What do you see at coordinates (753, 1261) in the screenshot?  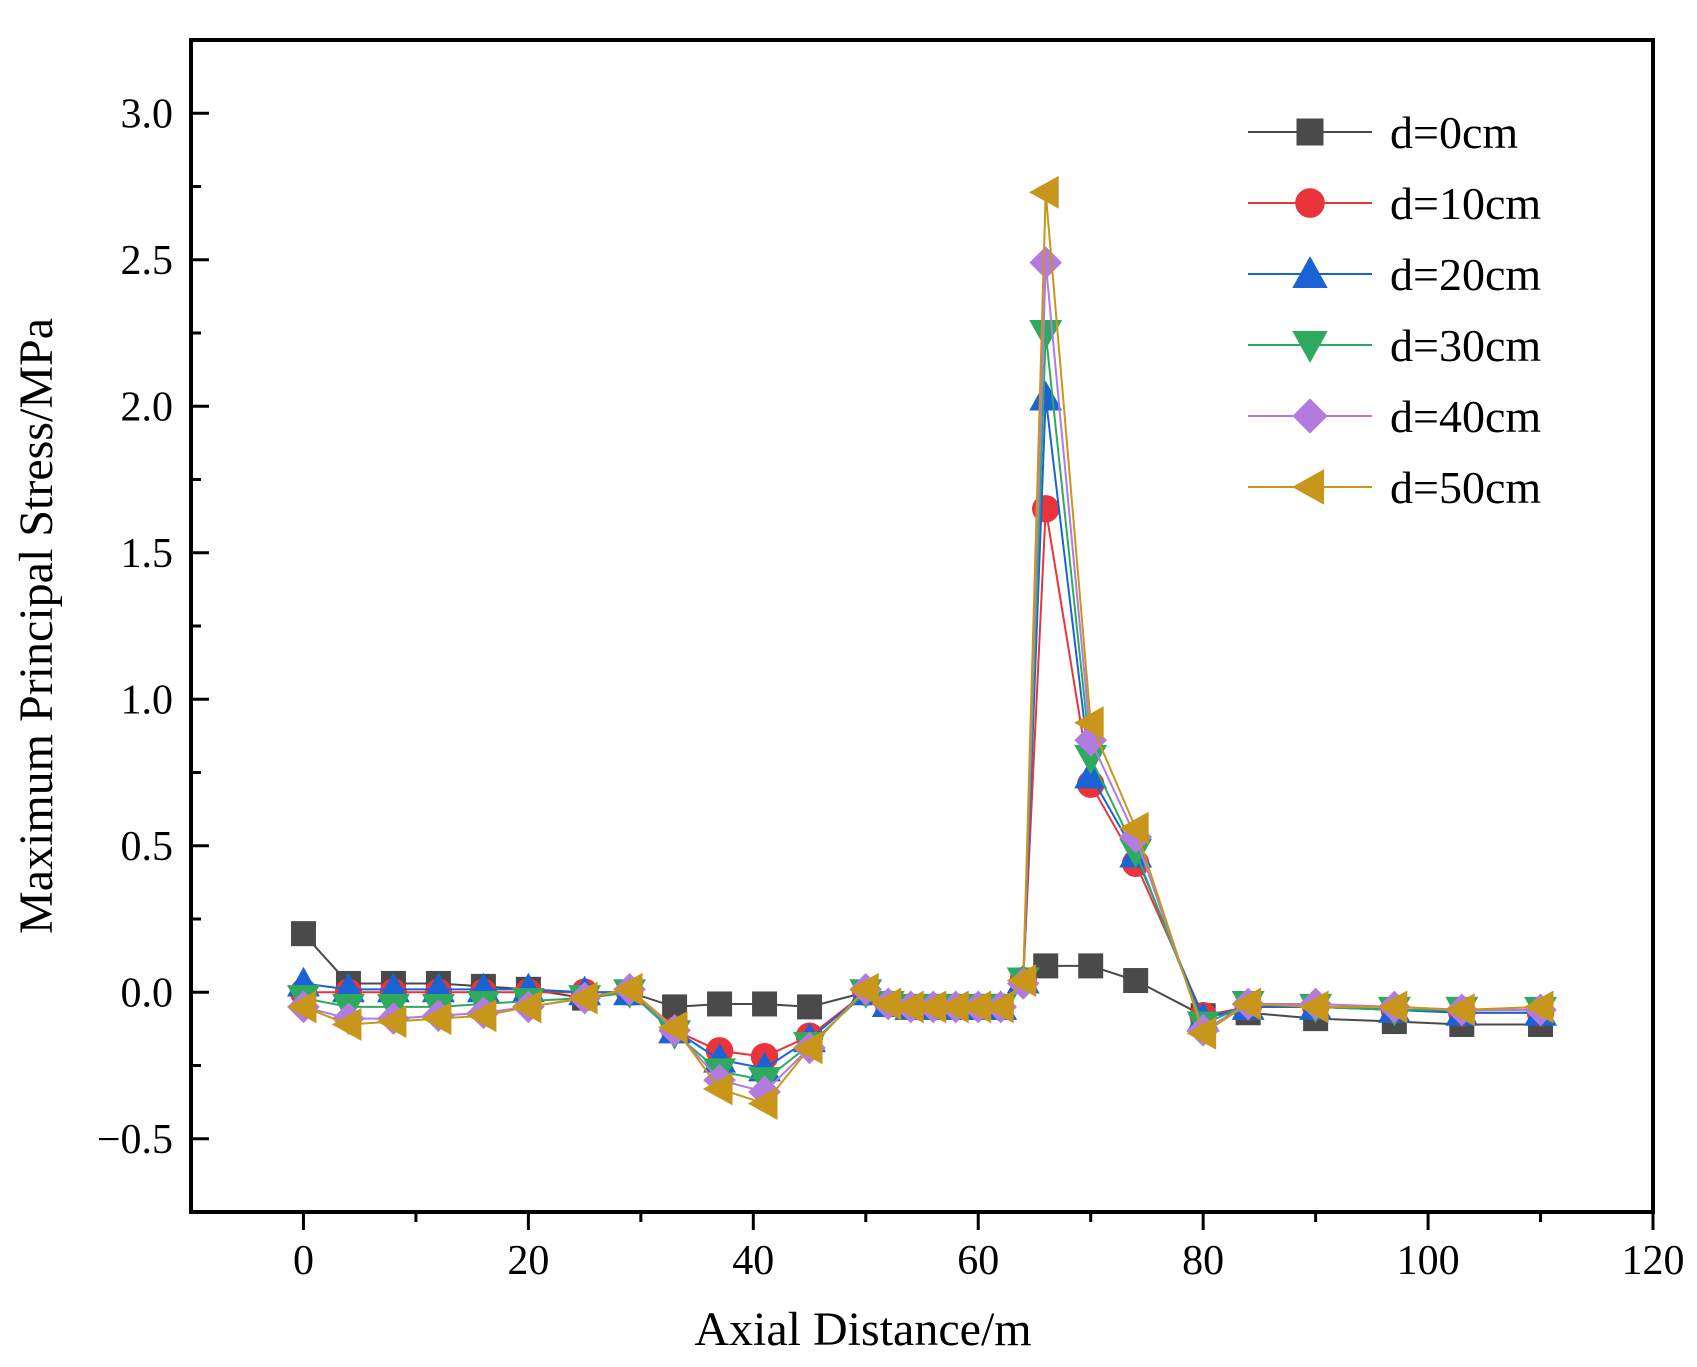 I see `x-tick-label: 40` at bounding box center [753, 1261].